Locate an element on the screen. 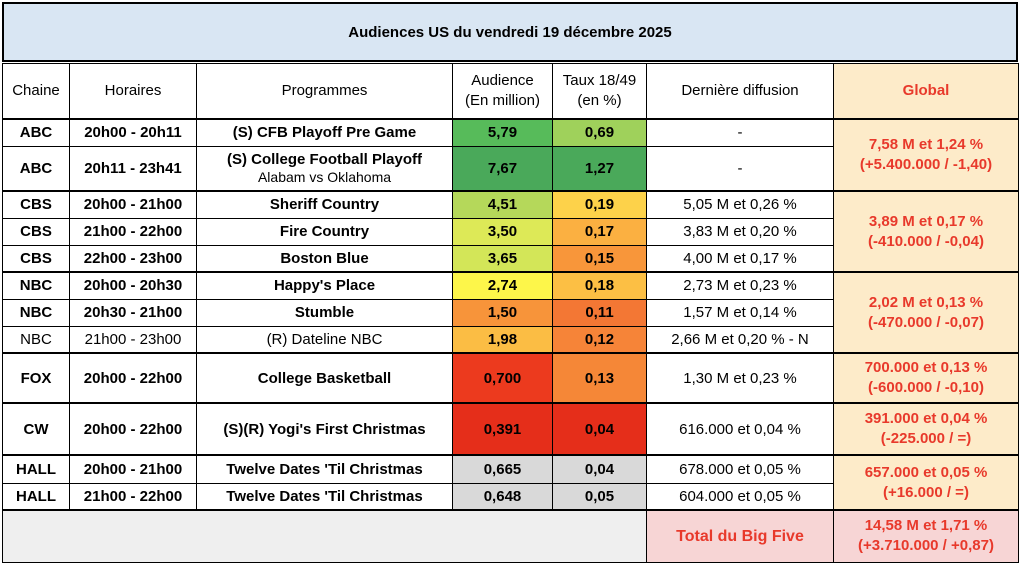 The height and width of the screenshot is (572, 1022). taux-cell: 0,15 is located at coordinates (599, 258).